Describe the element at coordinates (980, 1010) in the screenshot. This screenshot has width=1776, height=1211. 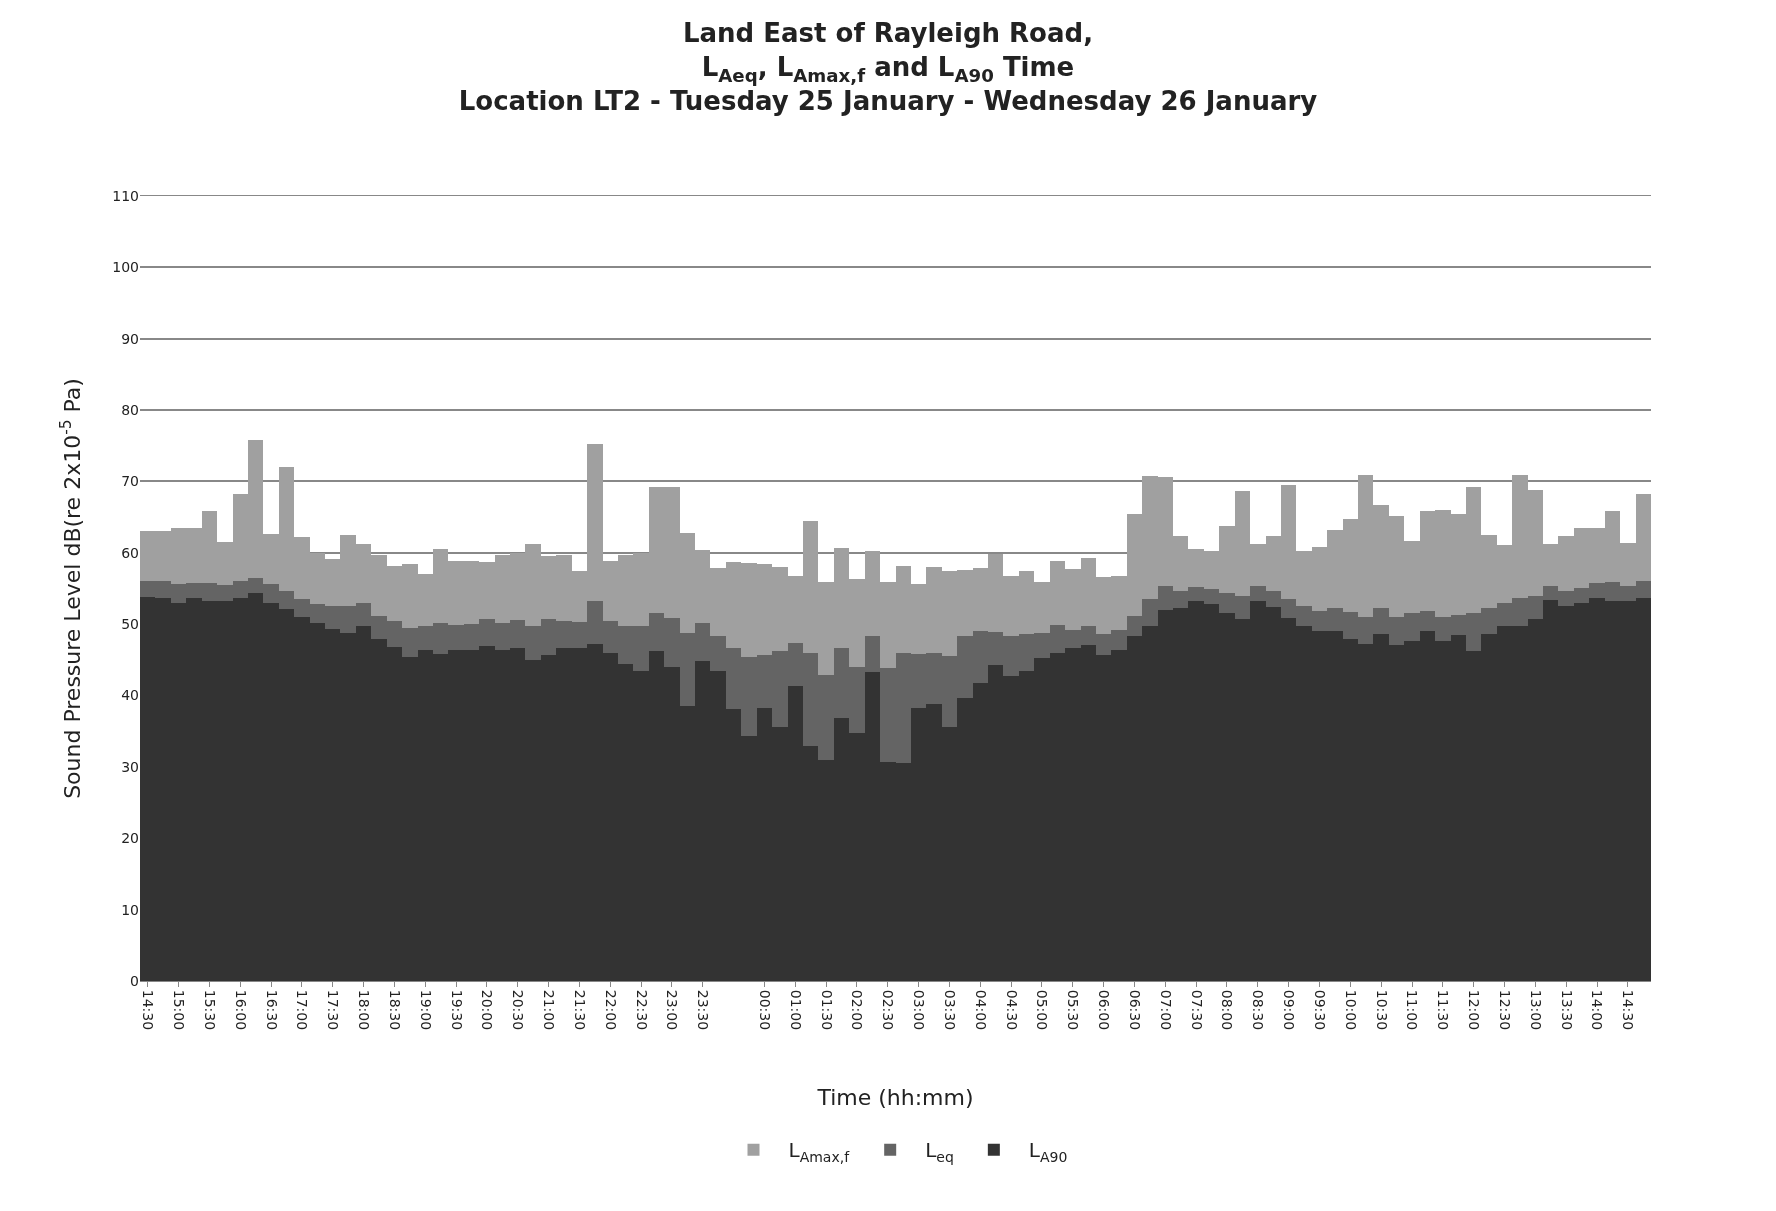
I see `x-tick-label: 04:00` at that location.